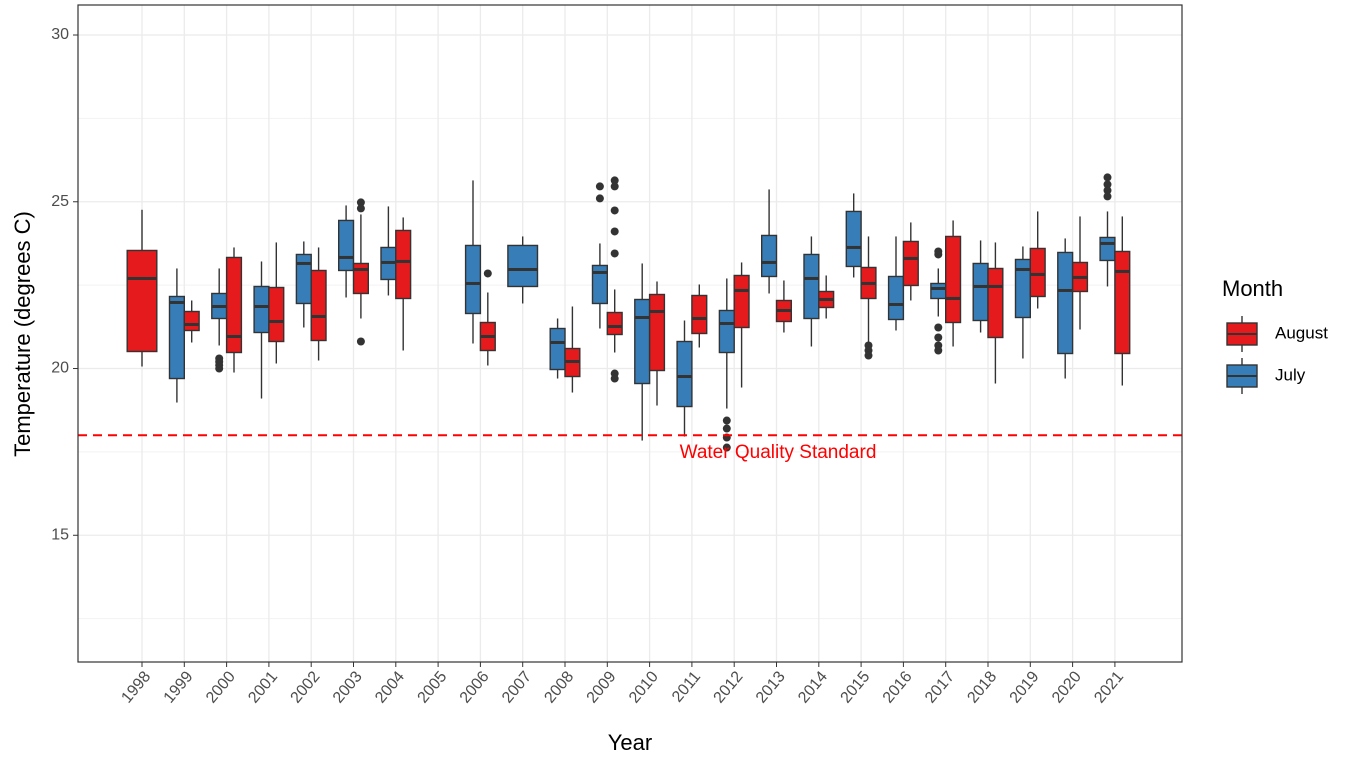 This screenshot has width=1359, height=759. I want to click on x-axis-title: Year, so click(630, 742).